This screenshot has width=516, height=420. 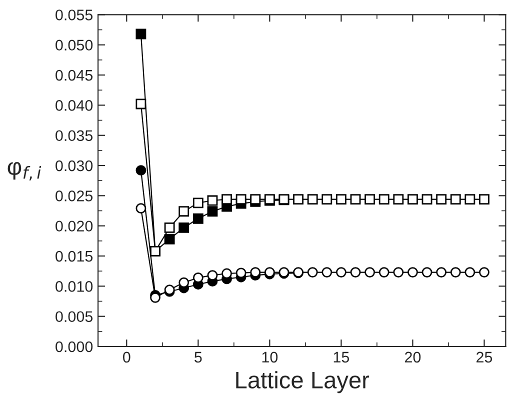 I want to click on y-tick-label: 0.005, so click(x=74, y=316).